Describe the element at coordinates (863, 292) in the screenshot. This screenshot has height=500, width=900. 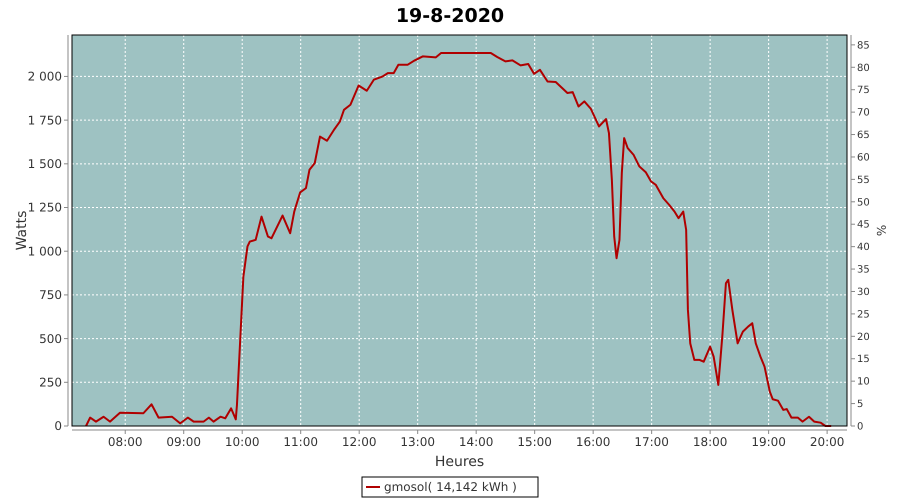
I see `y2-tick-label: 30` at that location.